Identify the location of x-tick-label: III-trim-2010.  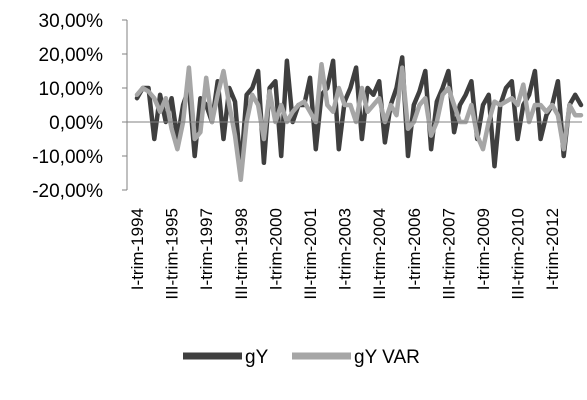
(518, 254).